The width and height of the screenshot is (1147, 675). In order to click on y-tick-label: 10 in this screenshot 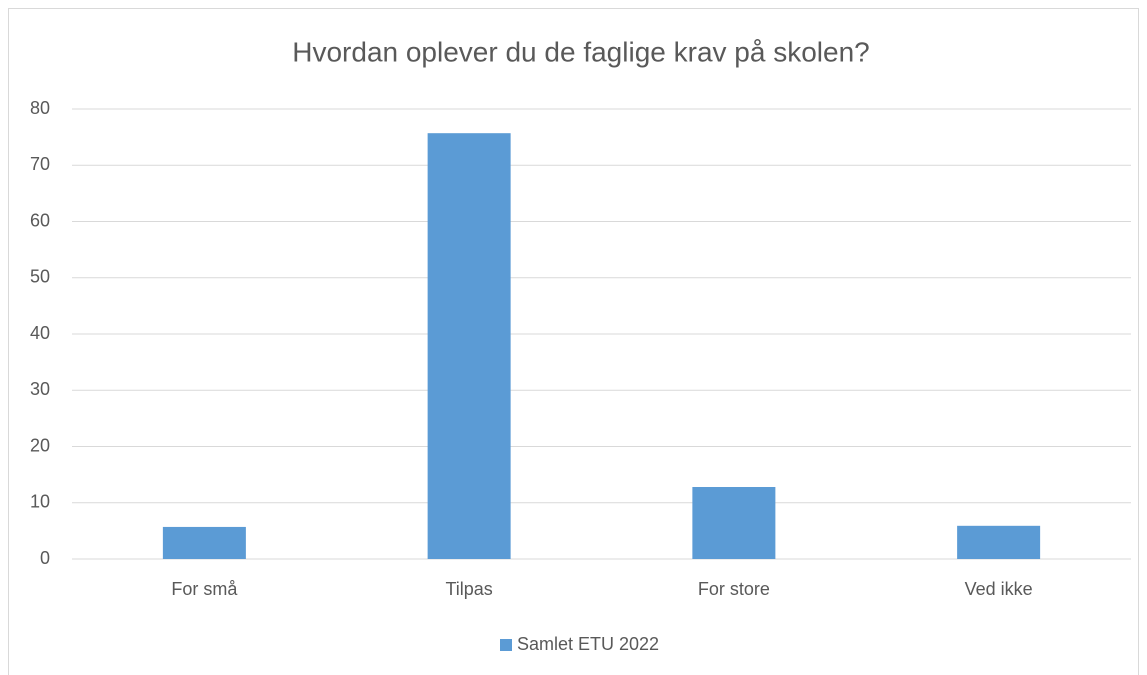, I will do `click(40, 502)`.